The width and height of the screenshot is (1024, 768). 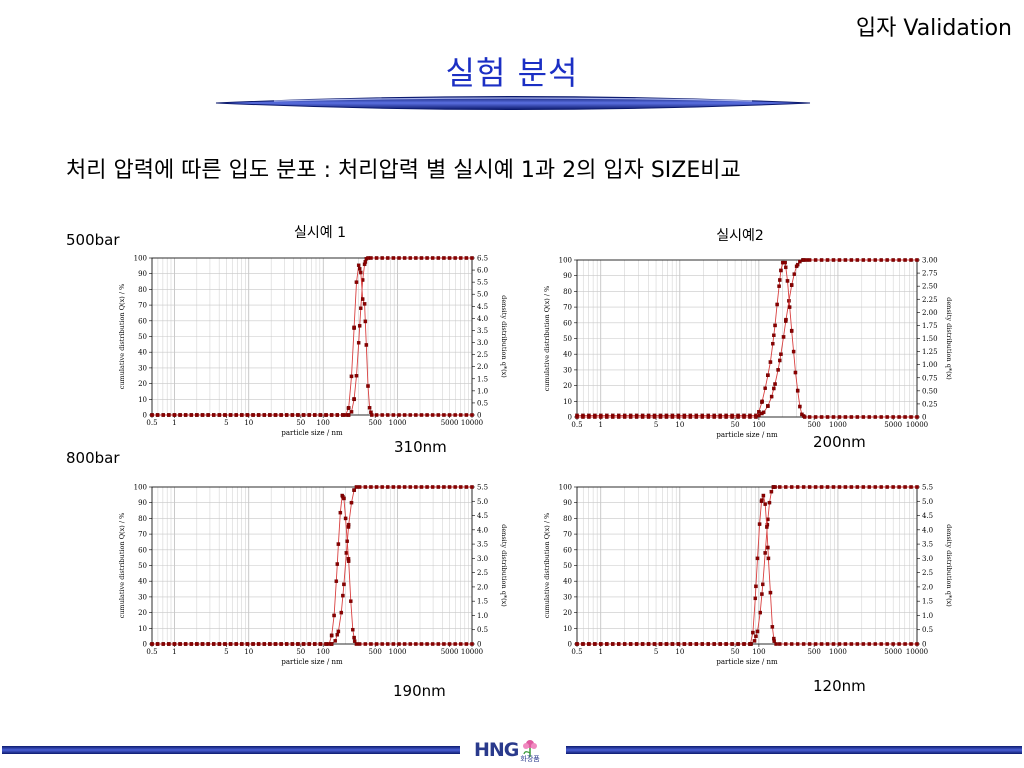 I want to click on left-tick-label: 10, so click(x=567, y=629).